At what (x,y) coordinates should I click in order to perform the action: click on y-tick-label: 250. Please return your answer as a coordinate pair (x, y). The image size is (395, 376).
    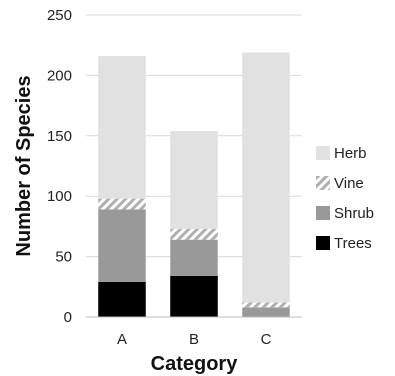
    Looking at the image, I should click on (59, 15).